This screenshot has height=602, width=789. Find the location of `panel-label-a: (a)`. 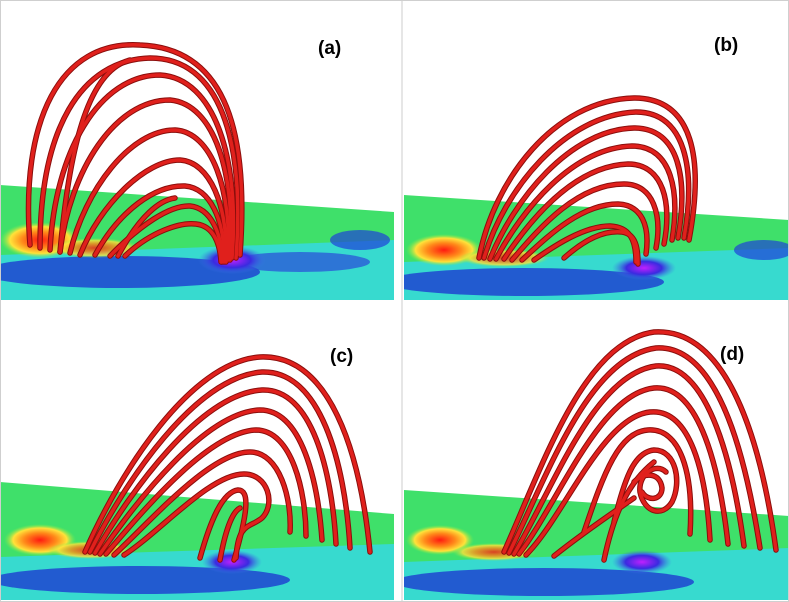

panel-label-a: (a) is located at coordinates (330, 48).